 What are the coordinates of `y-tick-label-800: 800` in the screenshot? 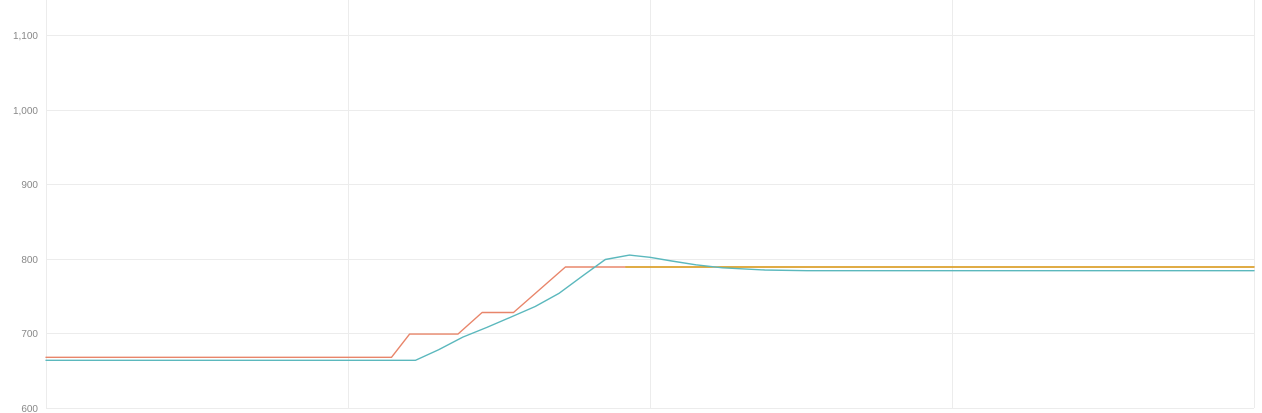 It's located at (29, 260).